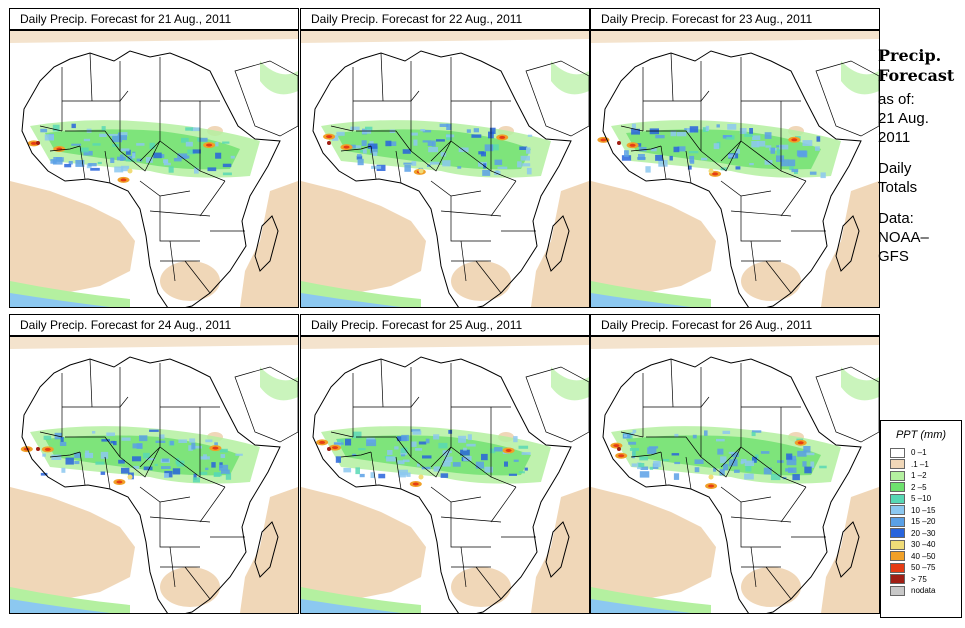  I want to click on coastline, so click(151, 178).